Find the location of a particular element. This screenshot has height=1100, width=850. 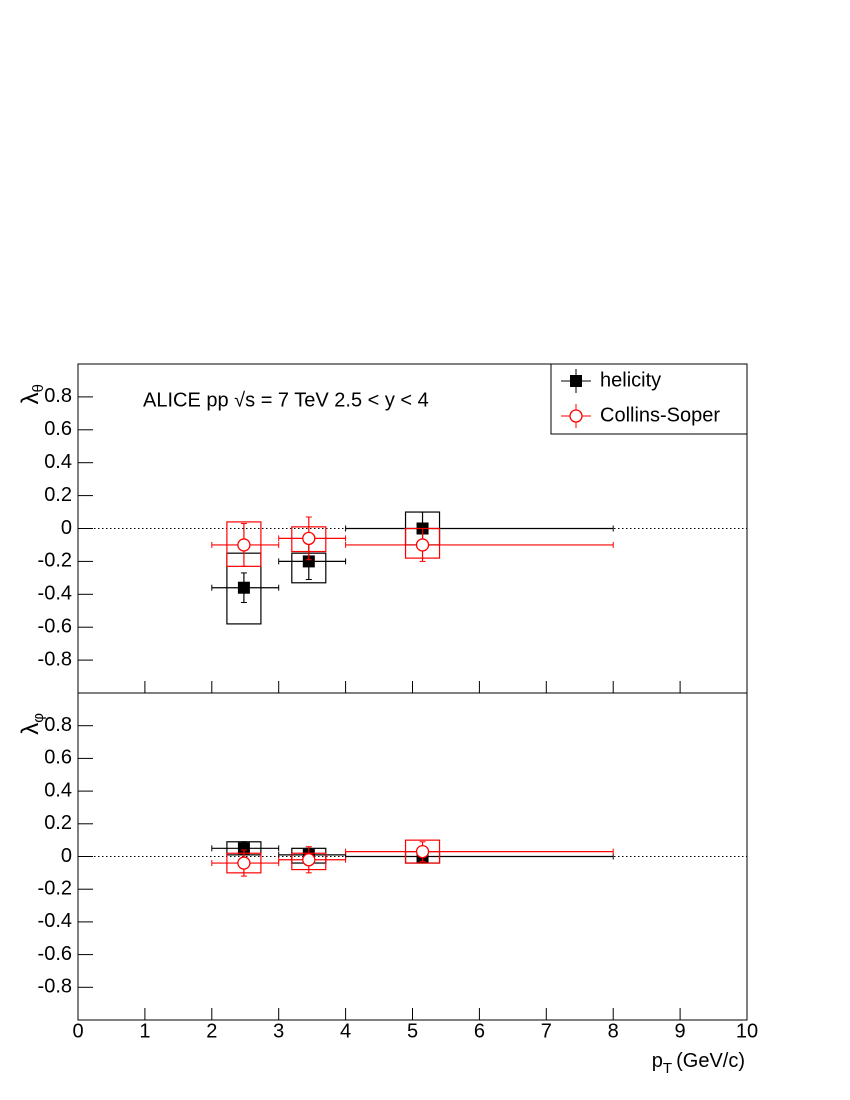

x-tick-label: 6 is located at coordinates (479, 1031).